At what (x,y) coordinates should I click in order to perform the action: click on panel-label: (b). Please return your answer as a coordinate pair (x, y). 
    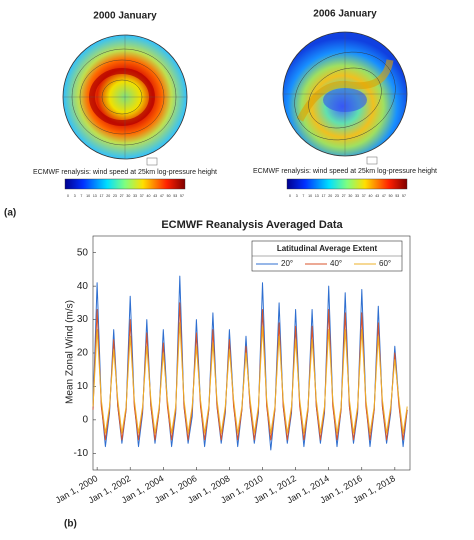
    Looking at the image, I should click on (70, 524).